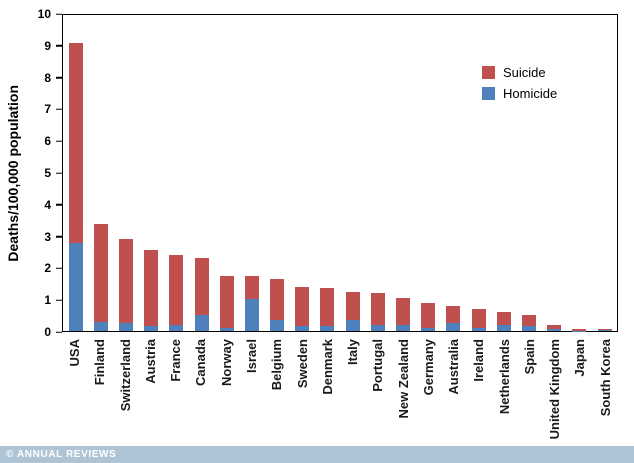 This screenshot has height=463, width=634. Describe the element at coordinates (579, 330) in the screenshot. I see `bar-japan-suicide` at that location.